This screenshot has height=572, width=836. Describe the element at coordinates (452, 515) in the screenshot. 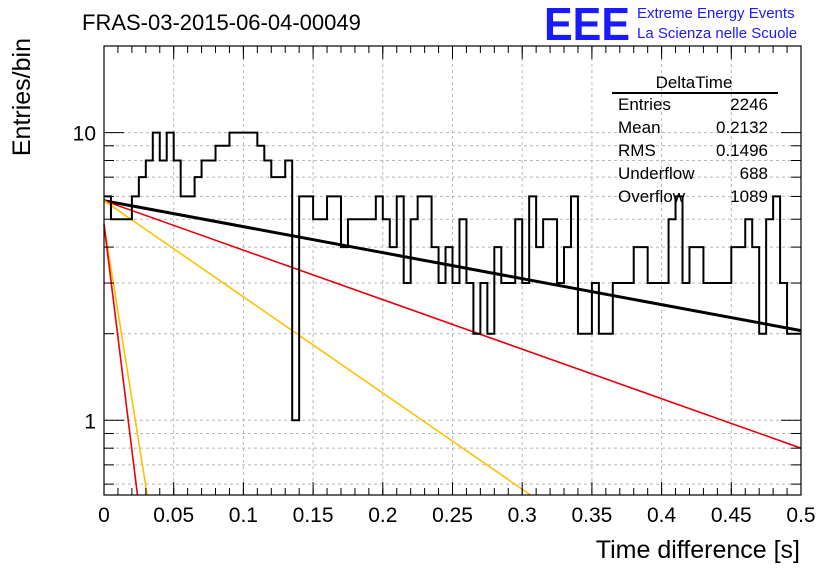

I see `x-tick-label: 0.25` at that location.